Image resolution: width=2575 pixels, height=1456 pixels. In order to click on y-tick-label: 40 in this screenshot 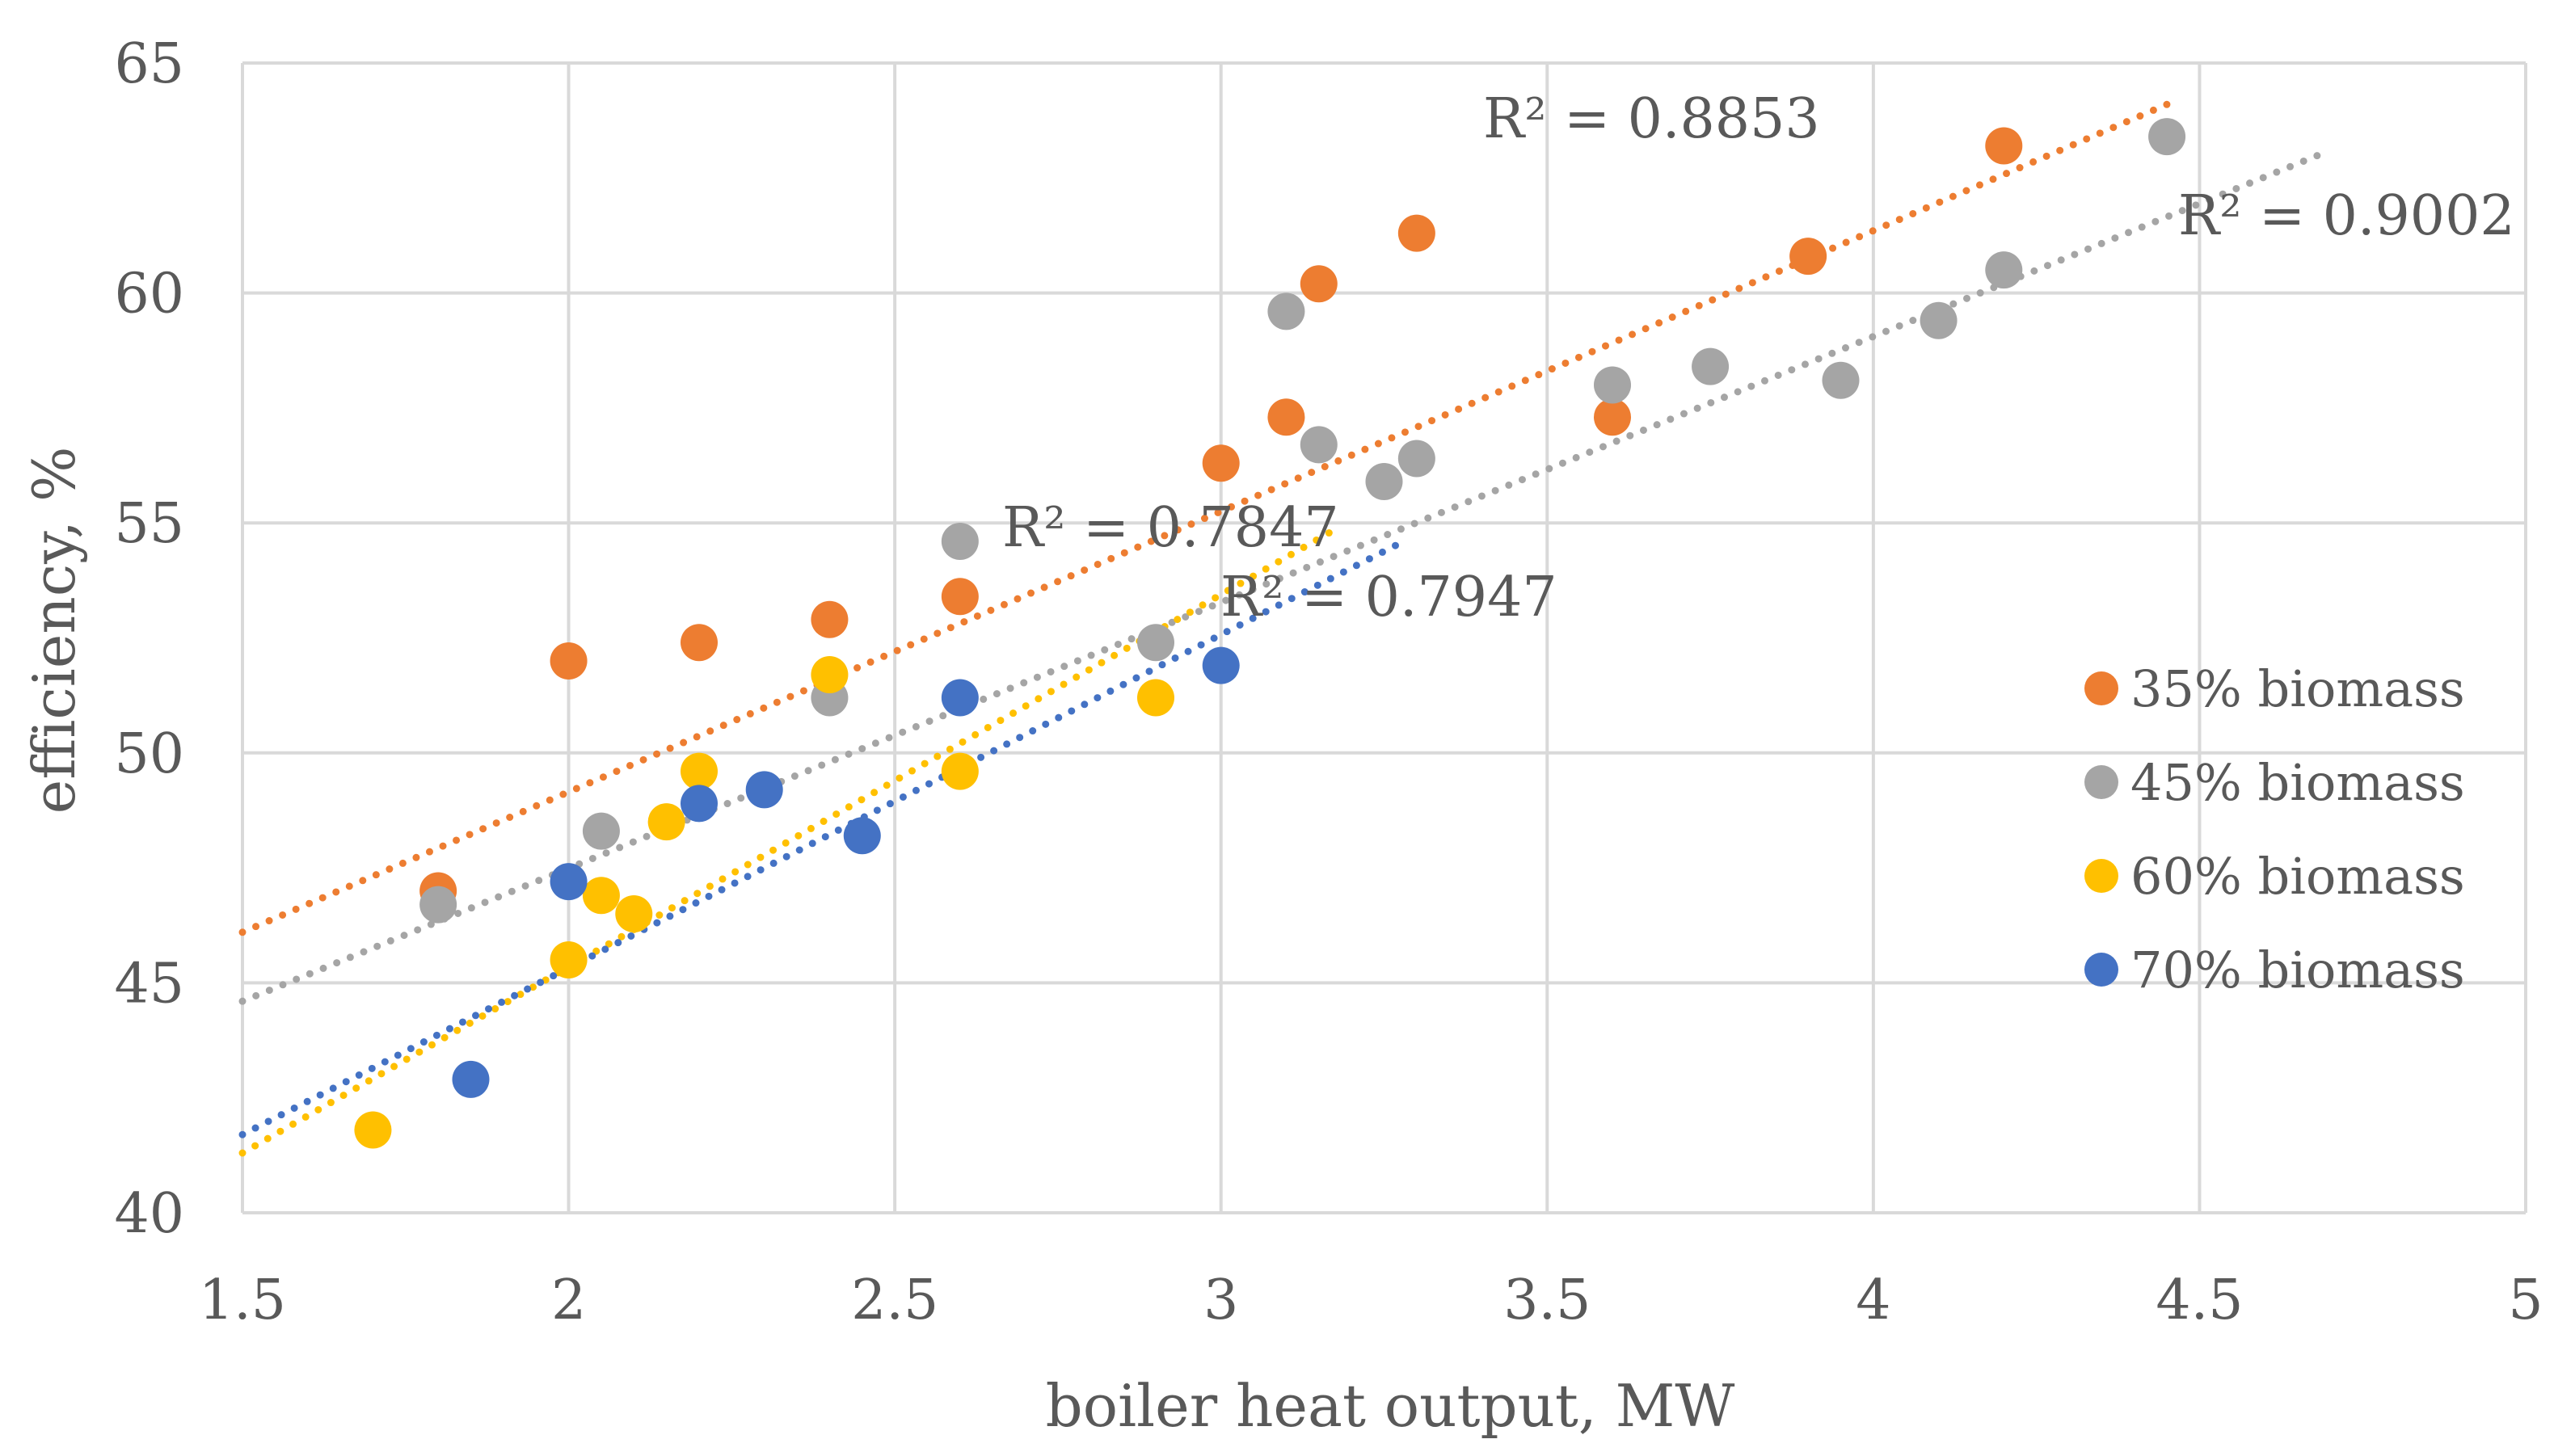, I will do `click(149, 1214)`.